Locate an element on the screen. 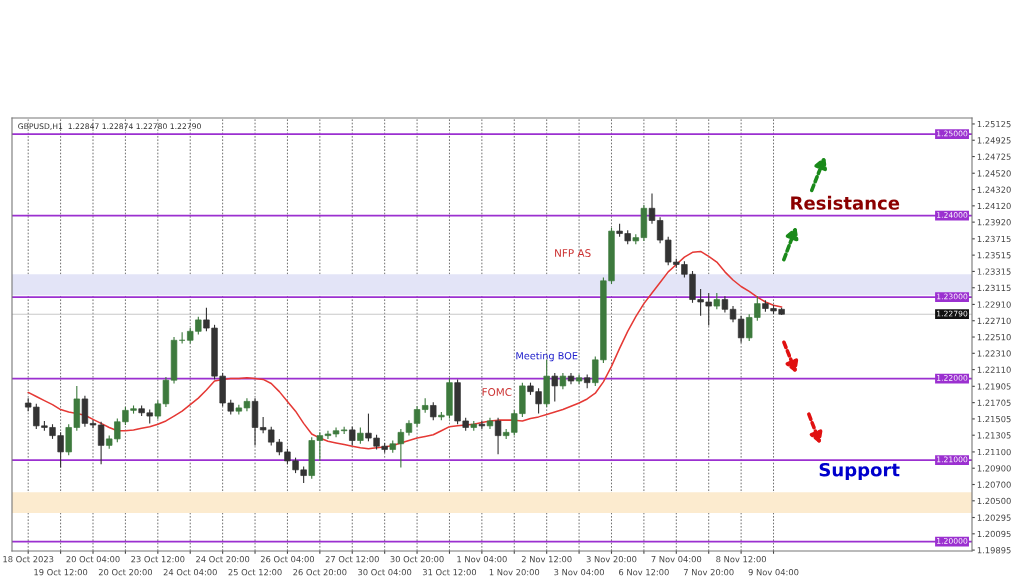  y-tick-label: 1.23515 is located at coordinates (994, 255).